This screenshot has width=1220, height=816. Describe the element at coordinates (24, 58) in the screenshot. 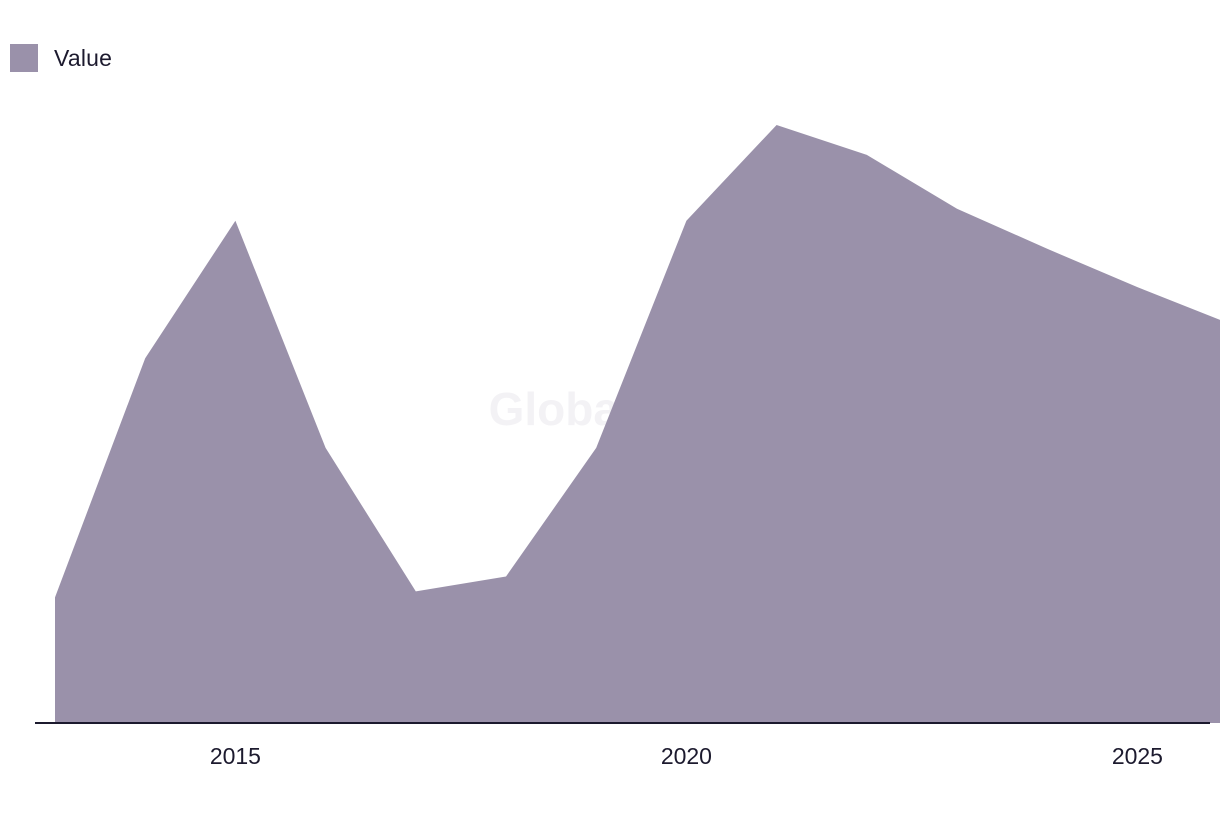

I see `legend-swatch` at that location.